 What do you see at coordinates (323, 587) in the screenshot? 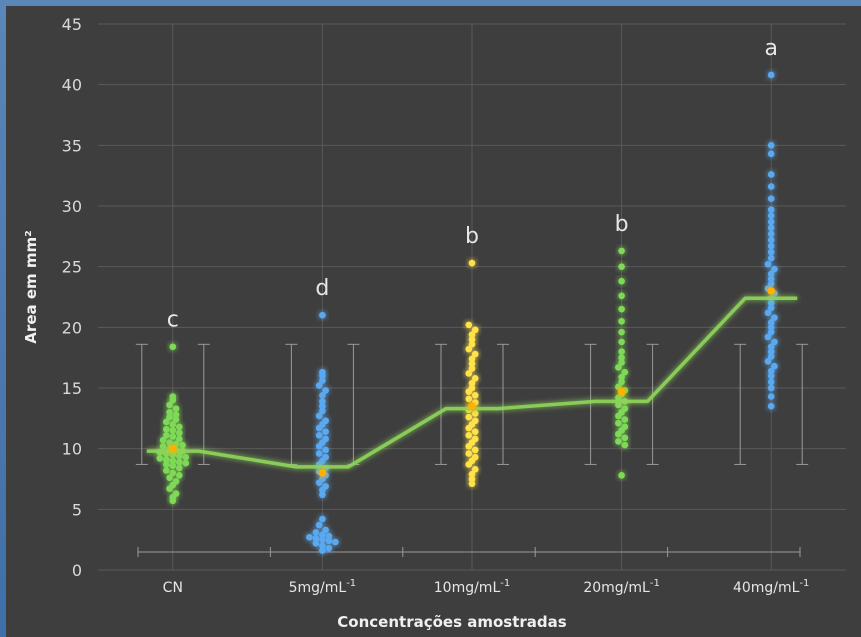
I see `x-category-label: 5mg/mL-1` at bounding box center [323, 587].